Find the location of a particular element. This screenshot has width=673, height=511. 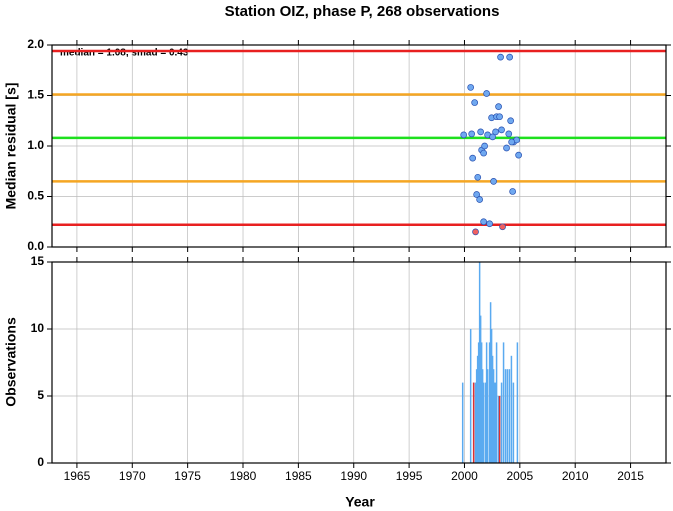

y-axis-label: Observations is located at coordinates (11, 362).